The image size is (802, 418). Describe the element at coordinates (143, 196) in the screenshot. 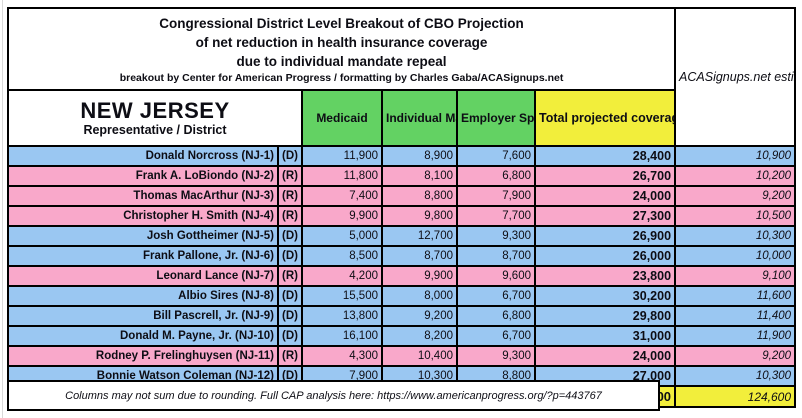

I see `rep-name-cell: Thomas MacArthur (NJ-3)` at that location.